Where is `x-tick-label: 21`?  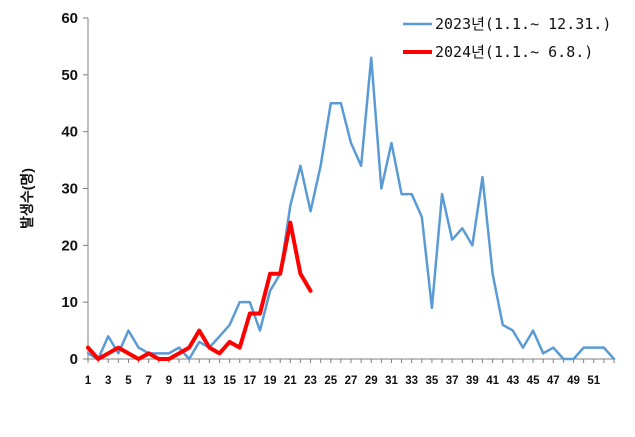
x-tick-label: 21 is located at coordinates (290, 381).